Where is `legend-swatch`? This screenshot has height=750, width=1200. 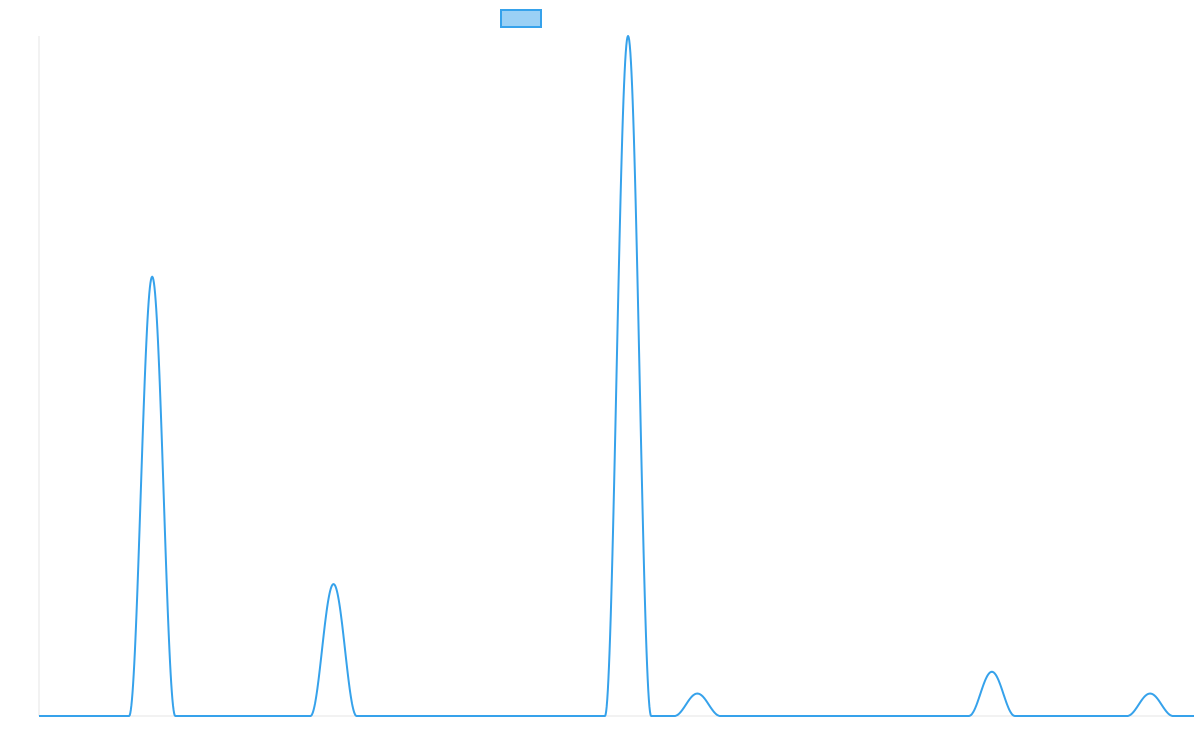
legend-swatch is located at coordinates (521, 18).